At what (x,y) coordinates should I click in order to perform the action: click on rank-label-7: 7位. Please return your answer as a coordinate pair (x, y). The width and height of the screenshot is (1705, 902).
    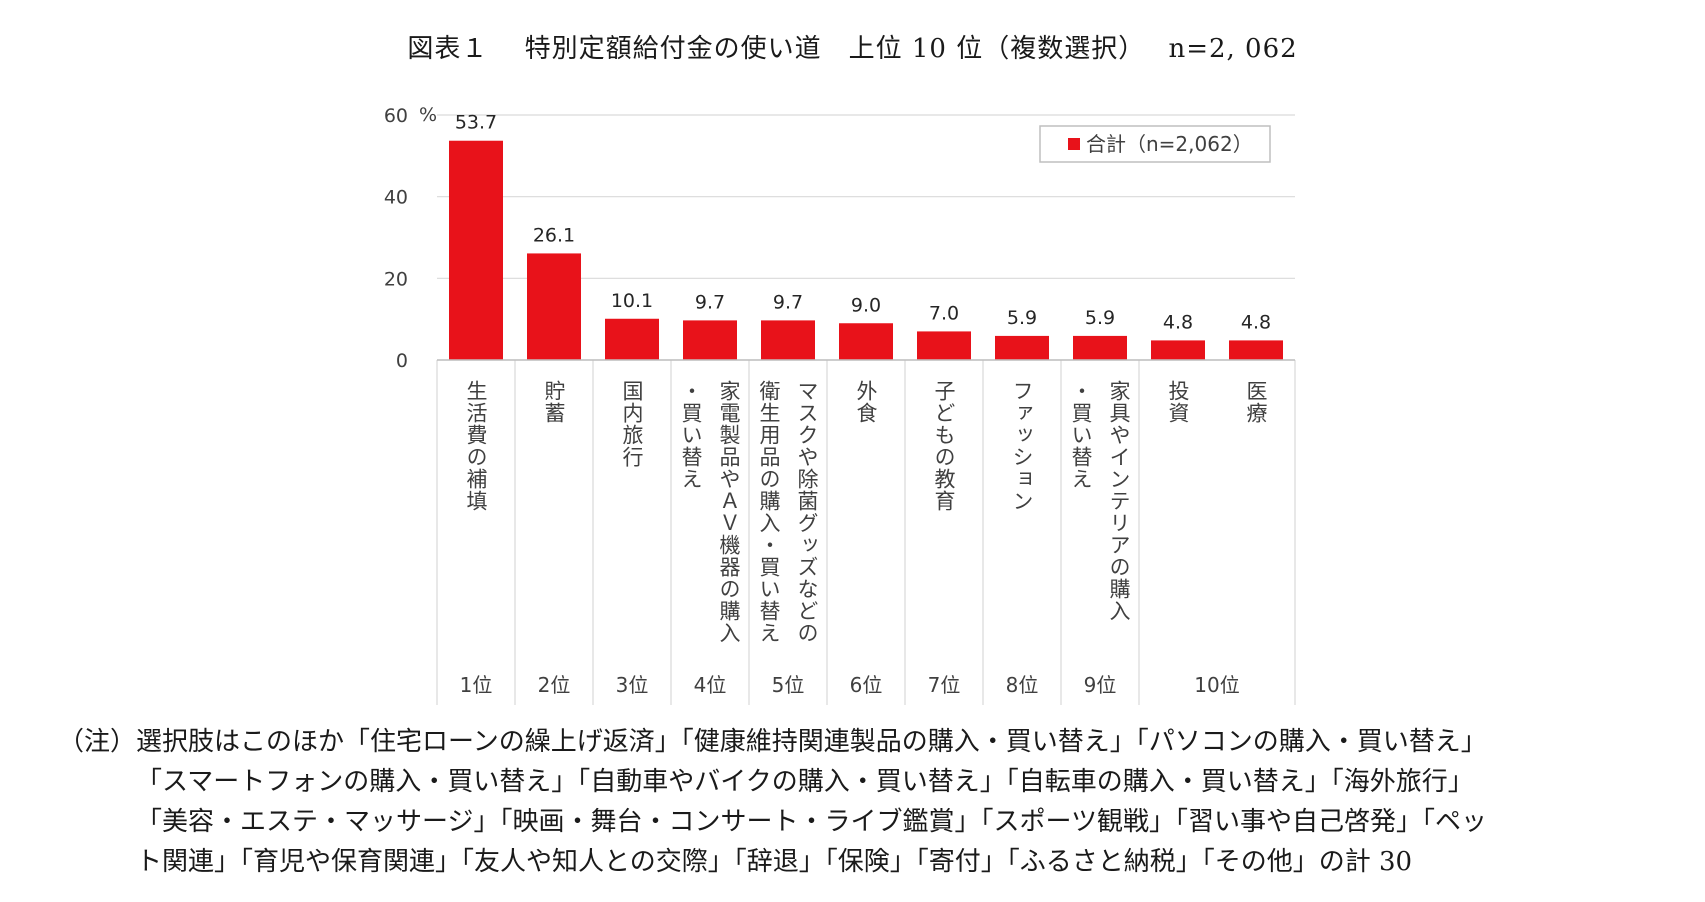
    Looking at the image, I should click on (944, 685).